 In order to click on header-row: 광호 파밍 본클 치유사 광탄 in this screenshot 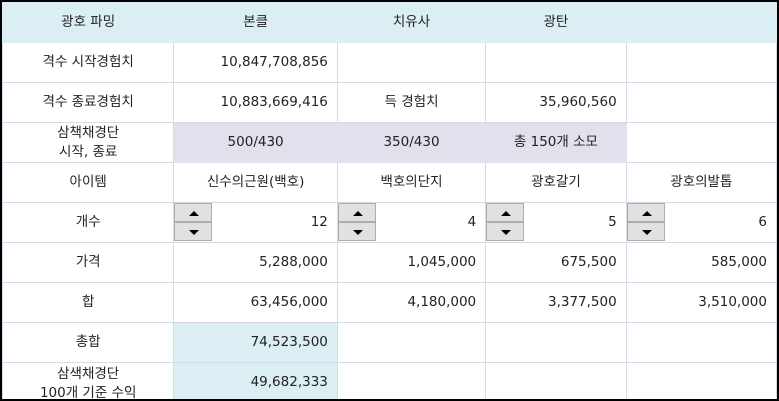, I will do `click(389, 22)`.